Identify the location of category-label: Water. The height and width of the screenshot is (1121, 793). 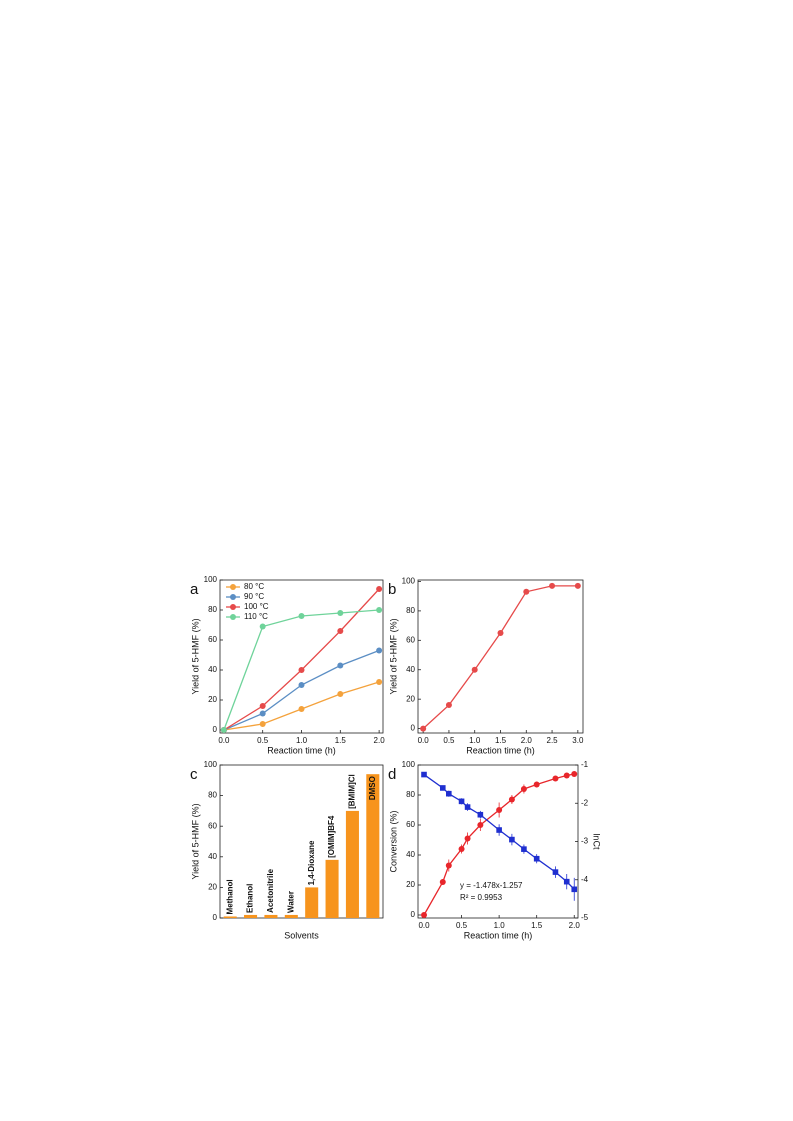
(290, 902).